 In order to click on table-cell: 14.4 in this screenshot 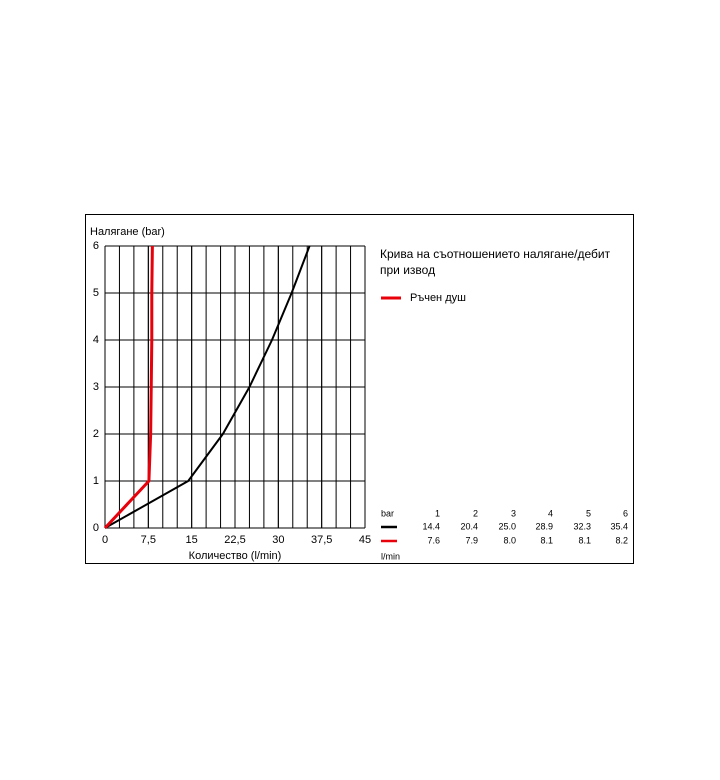, I will do `click(431, 526)`.